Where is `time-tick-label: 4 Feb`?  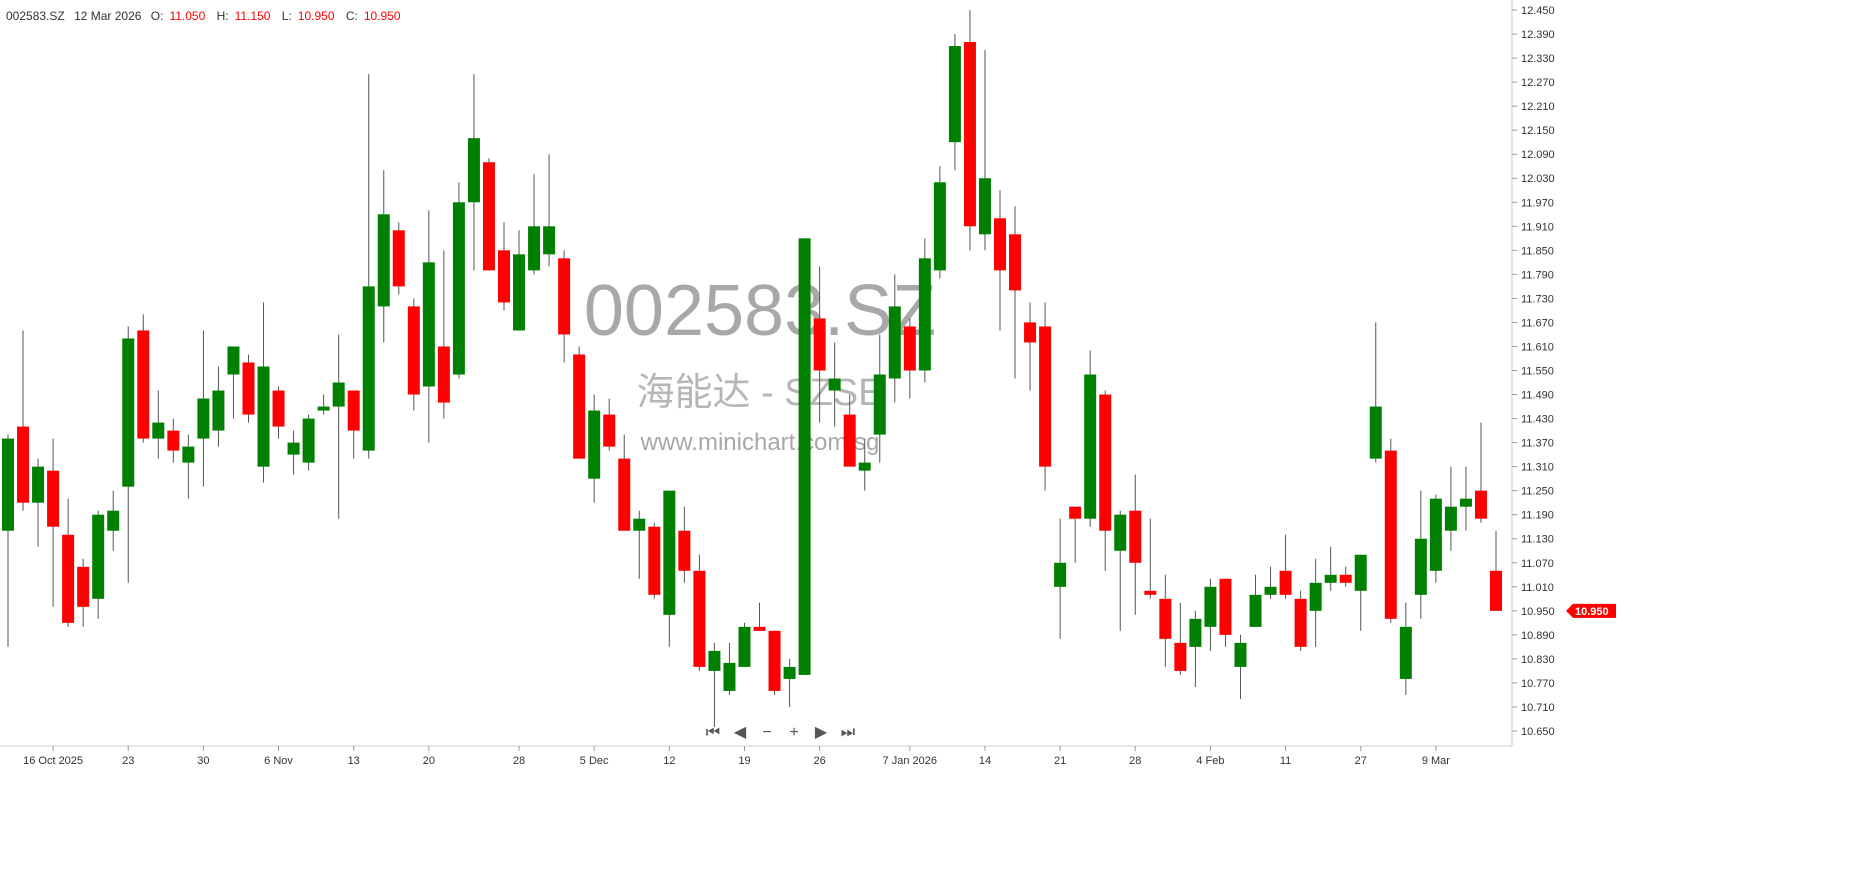 time-tick-label: 4 Feb is located at coordinates (1210, 761).